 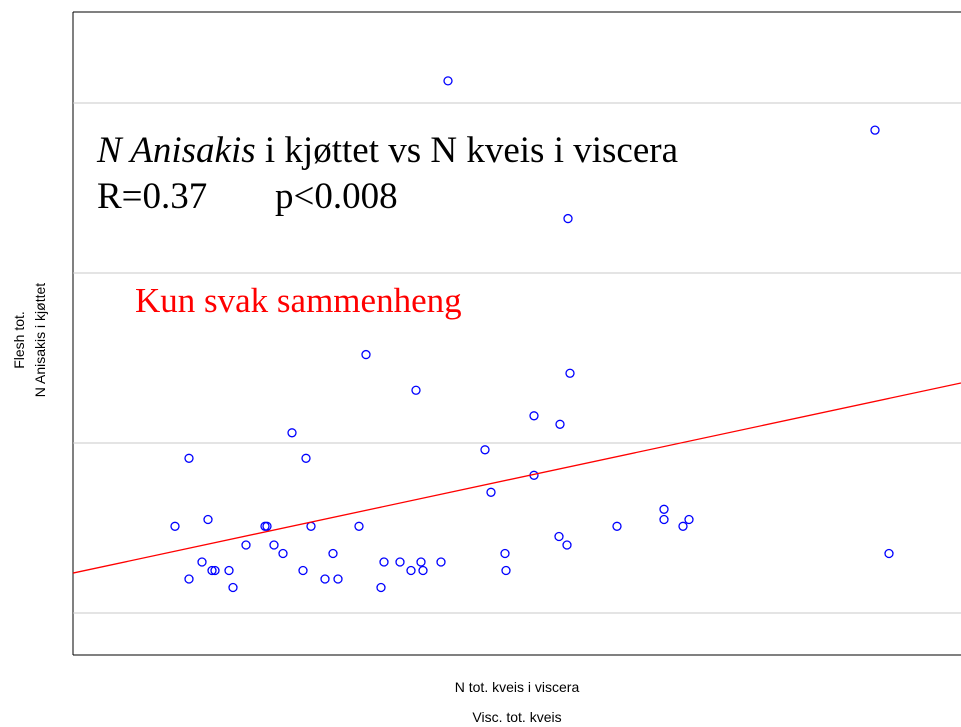 What do you see at coordinates (517, 687) in the screenshot?
I see `x-label-1: N tot. kveis i viscera` at bounding box center [517, 687].